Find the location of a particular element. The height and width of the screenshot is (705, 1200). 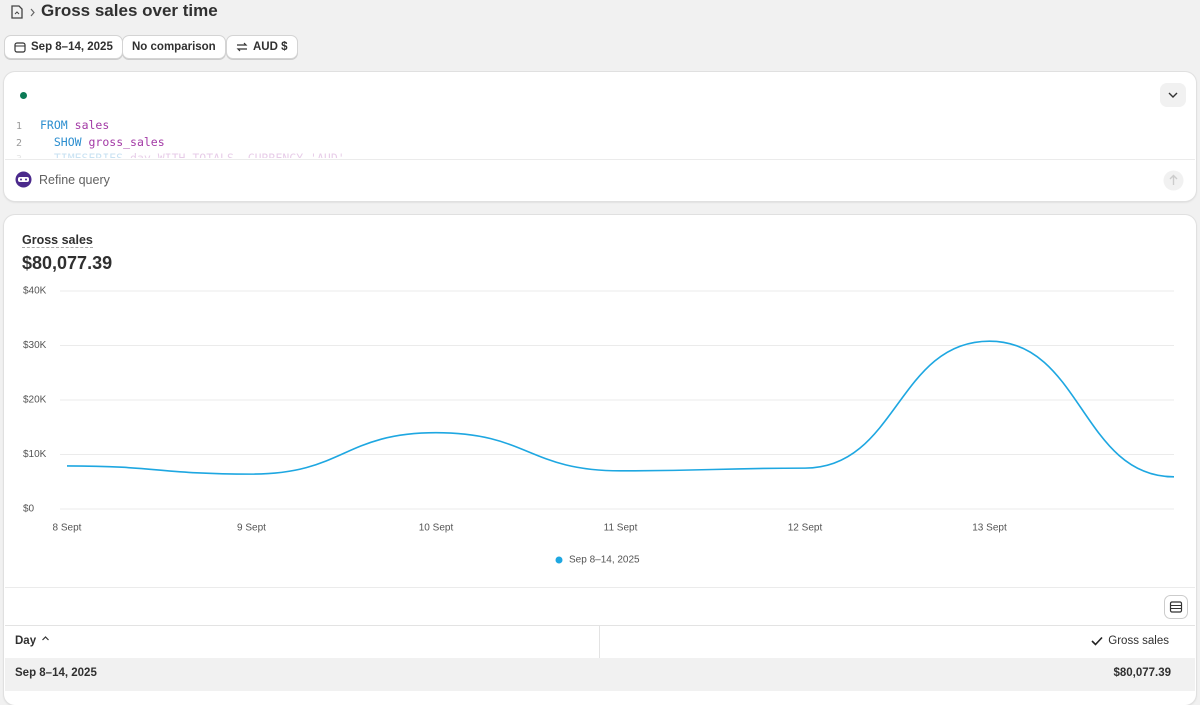

day-column-header: Day is located at coordinates (32, 641).